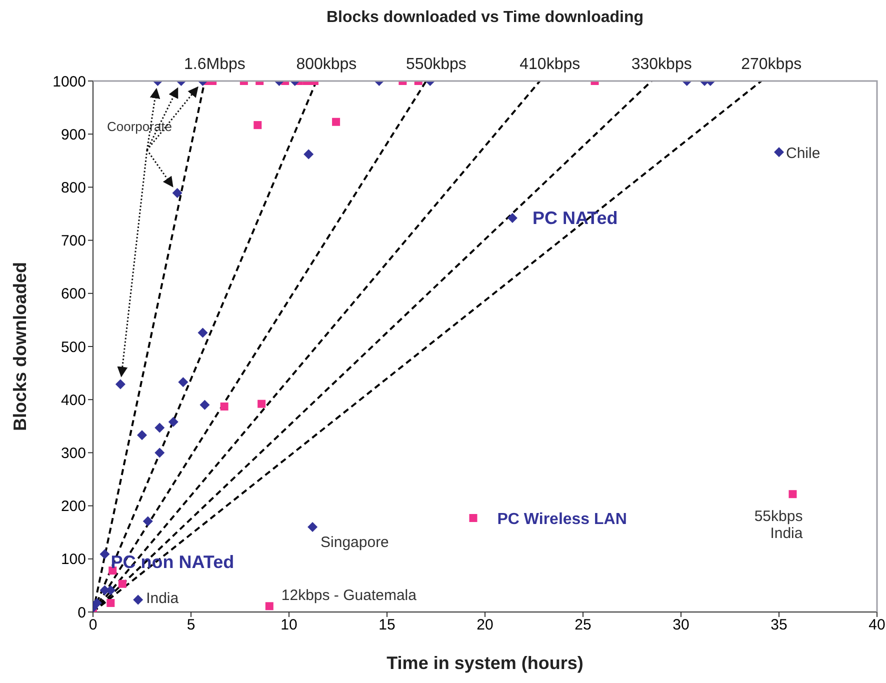 Image resolution: width=886 pixels, height=683 pixels. What do you see at coordinates (73, 347) in the screenshot?
I see `y-tick-label: 500` at bounding box center [73, 347].